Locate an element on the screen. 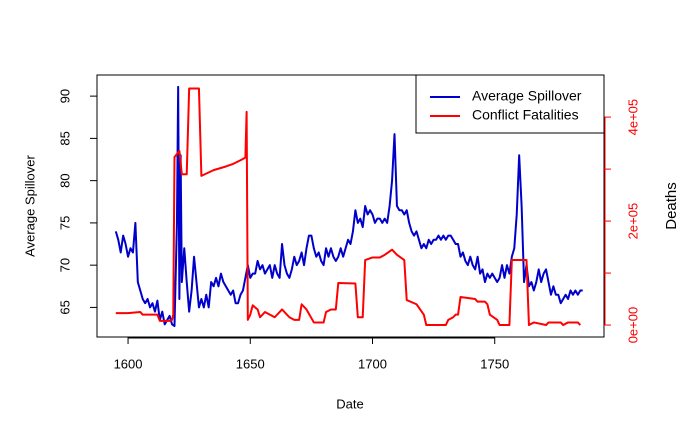 The width and height of the screenshot is (700, 432). y-axis-title: Average Spillover is located at coordinates (29, 206).